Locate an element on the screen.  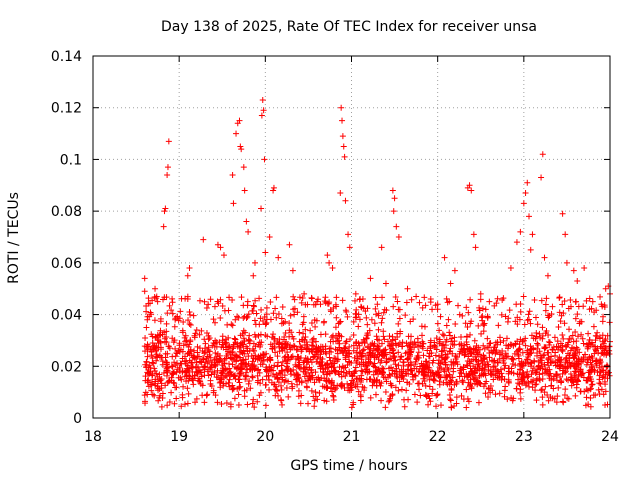
y-tick-label: 0 is located at coordinates (77, 419).